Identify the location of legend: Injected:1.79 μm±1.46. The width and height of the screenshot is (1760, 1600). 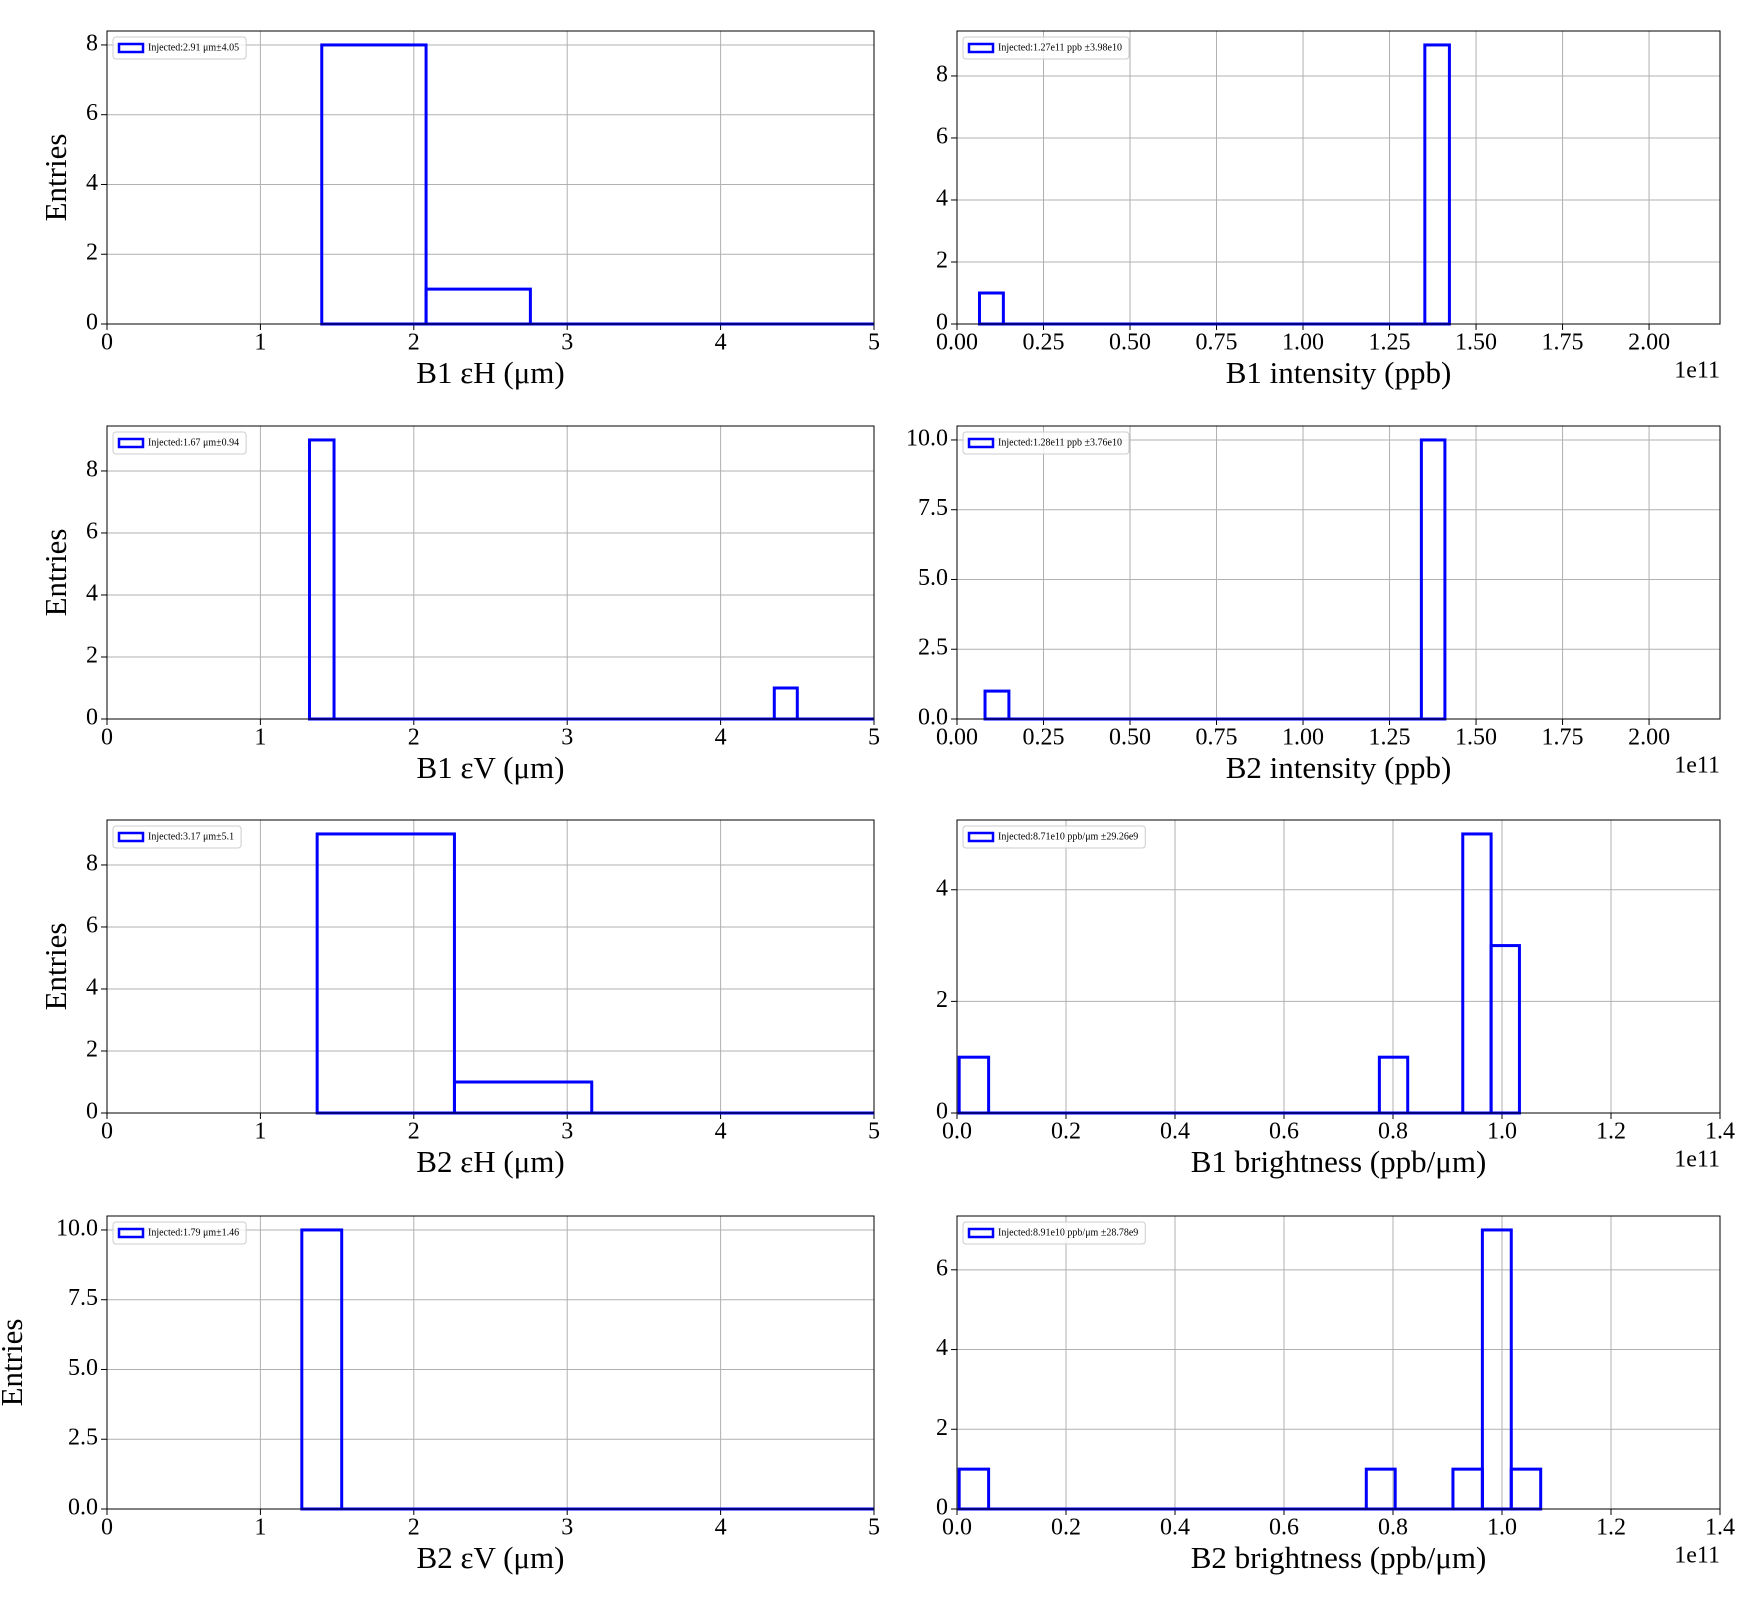
(179, 1233).